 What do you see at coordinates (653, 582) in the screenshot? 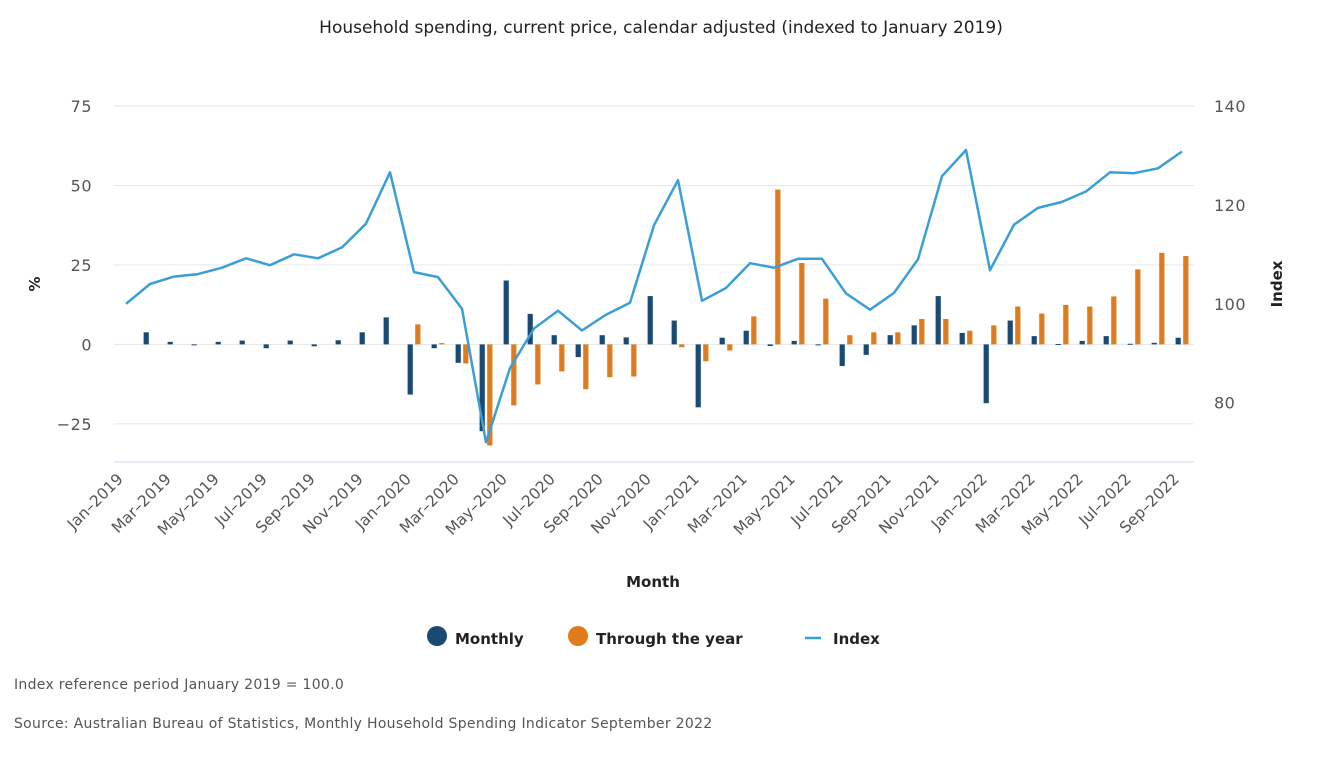
I see `x-axis-title: Month` at bounding box center [653, 582].